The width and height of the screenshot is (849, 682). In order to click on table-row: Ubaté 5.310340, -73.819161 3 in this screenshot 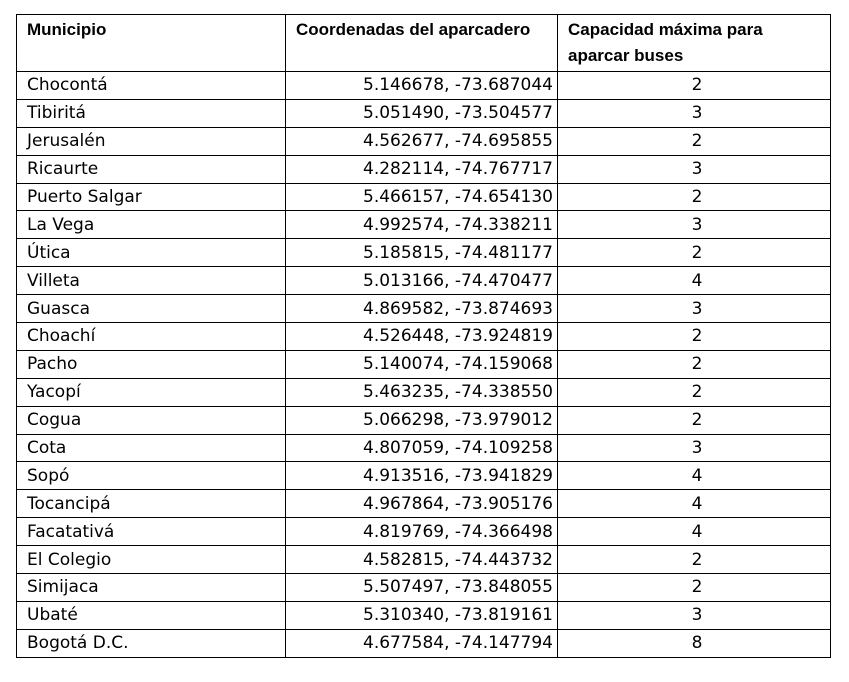, I will do `click(423, 615)`.